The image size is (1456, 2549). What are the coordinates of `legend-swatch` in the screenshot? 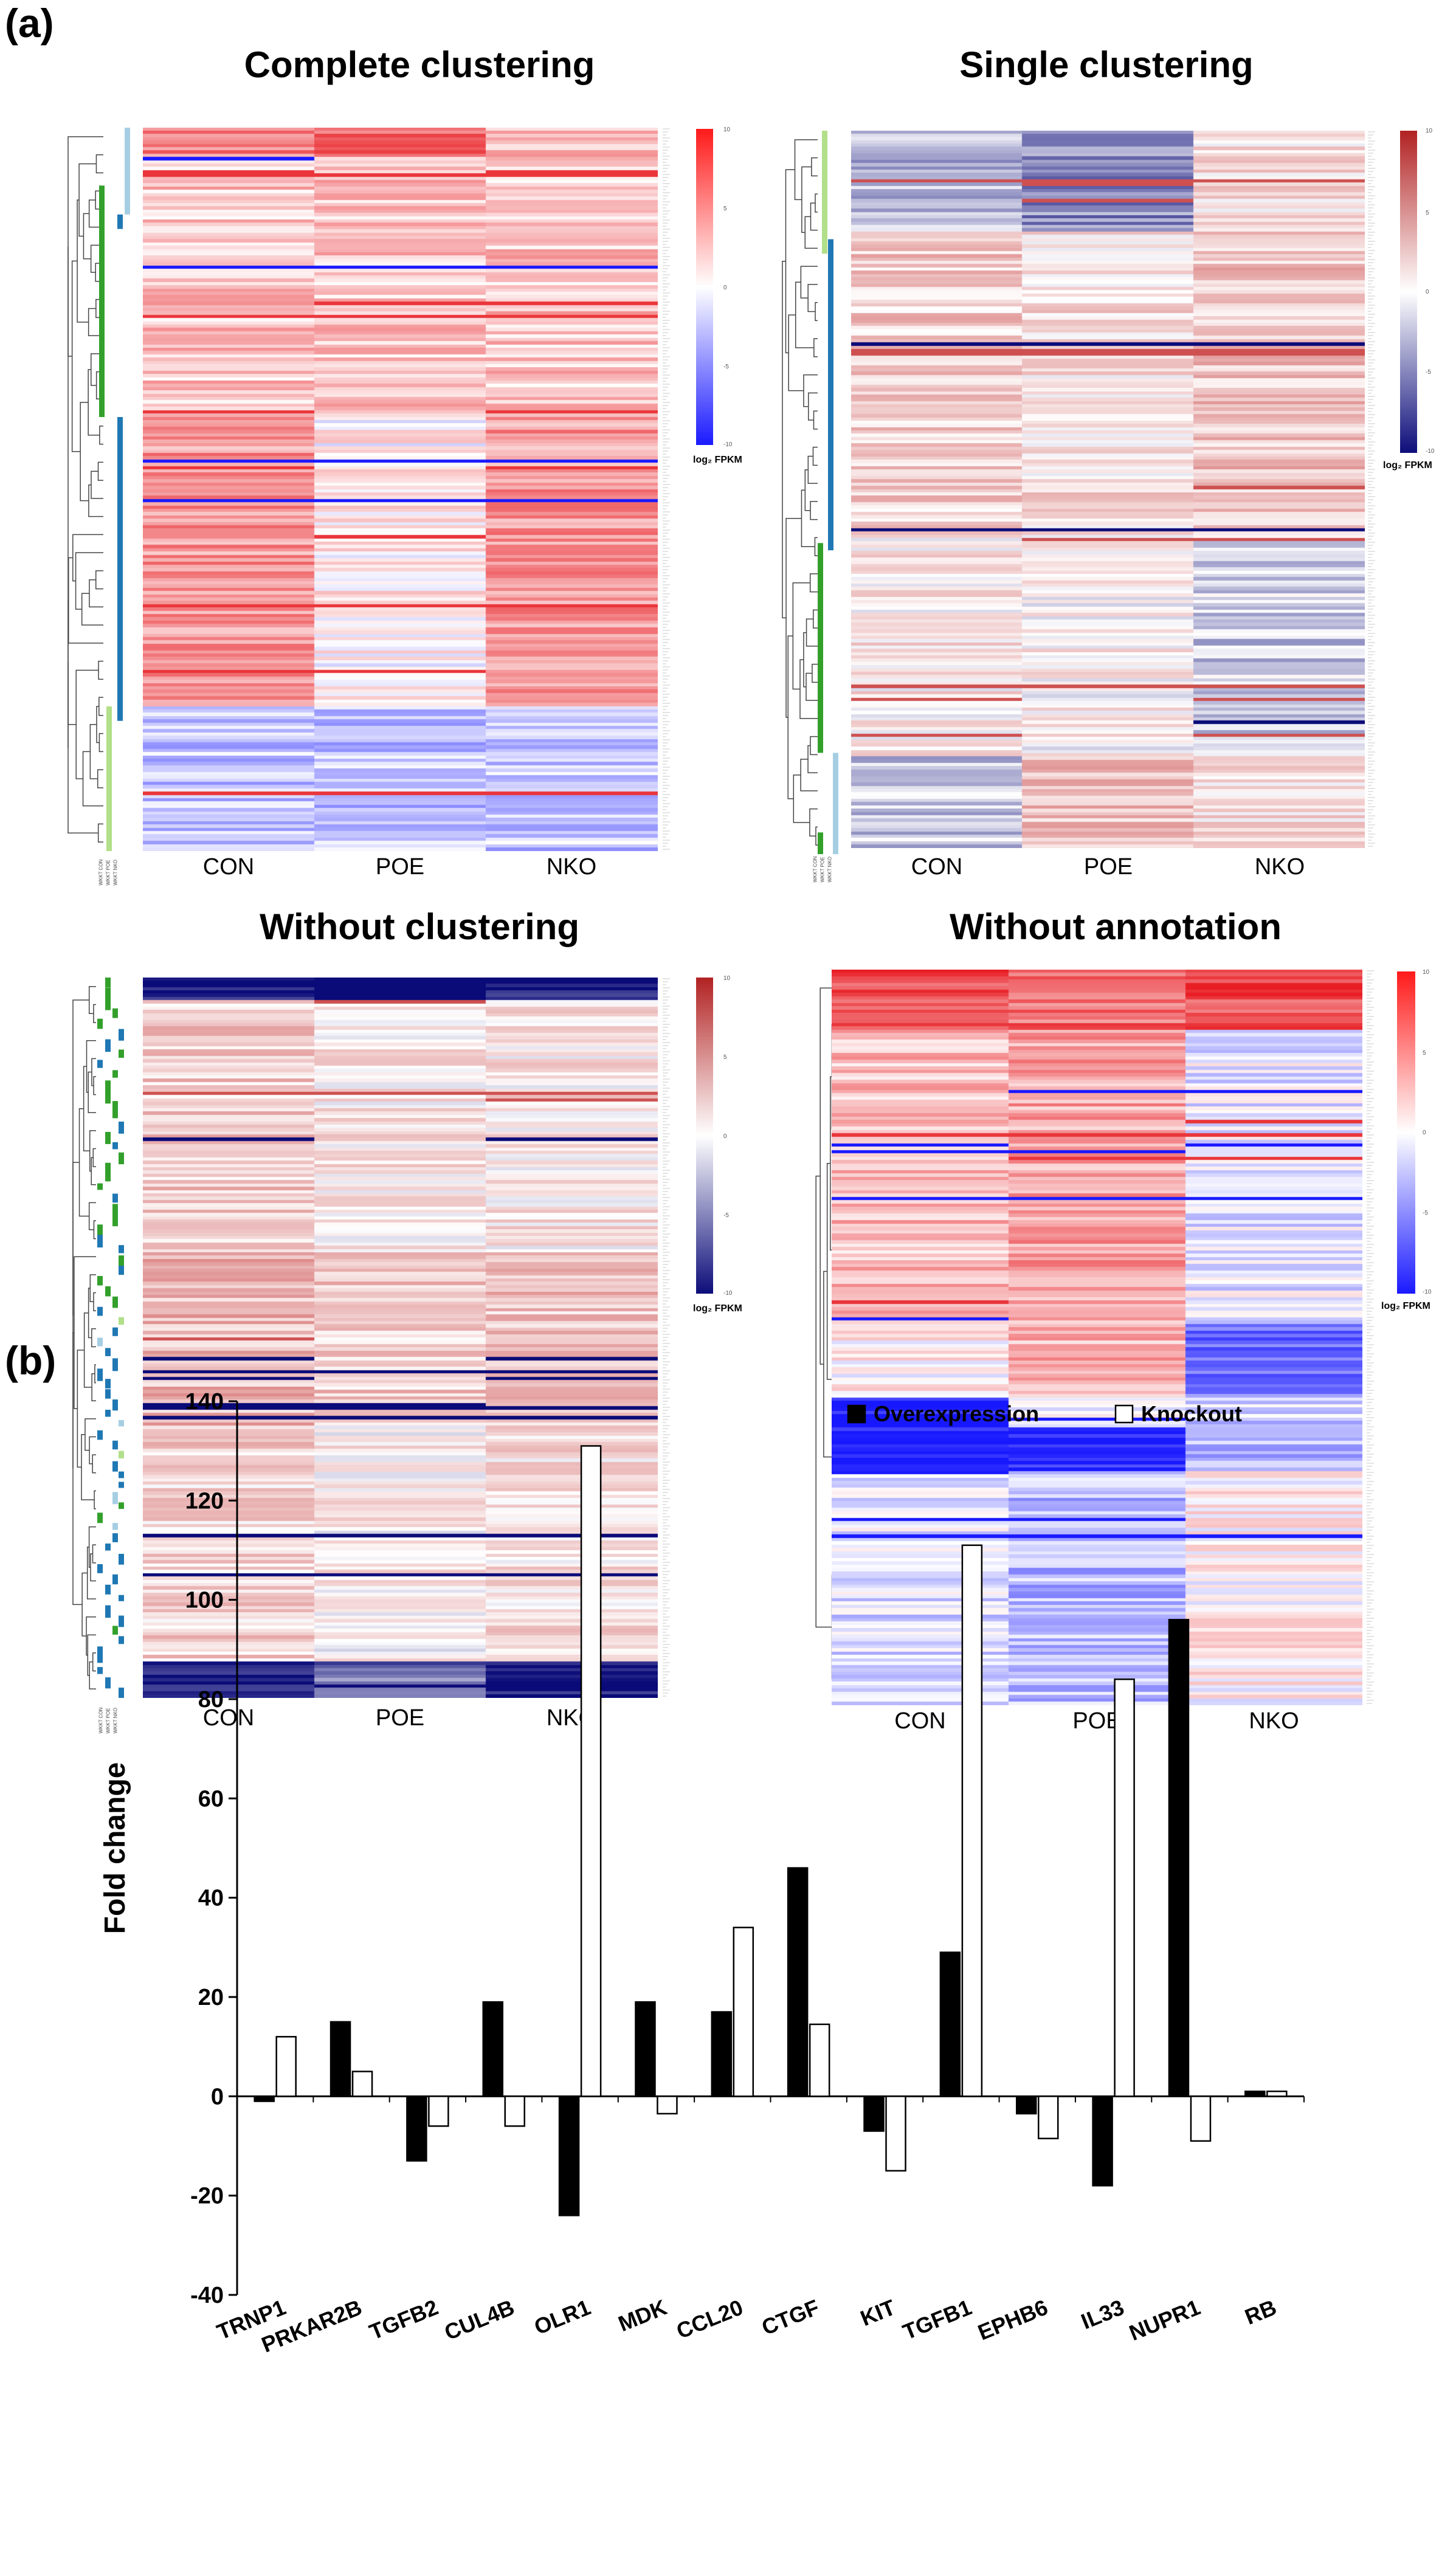 It's located at (857, 1414).